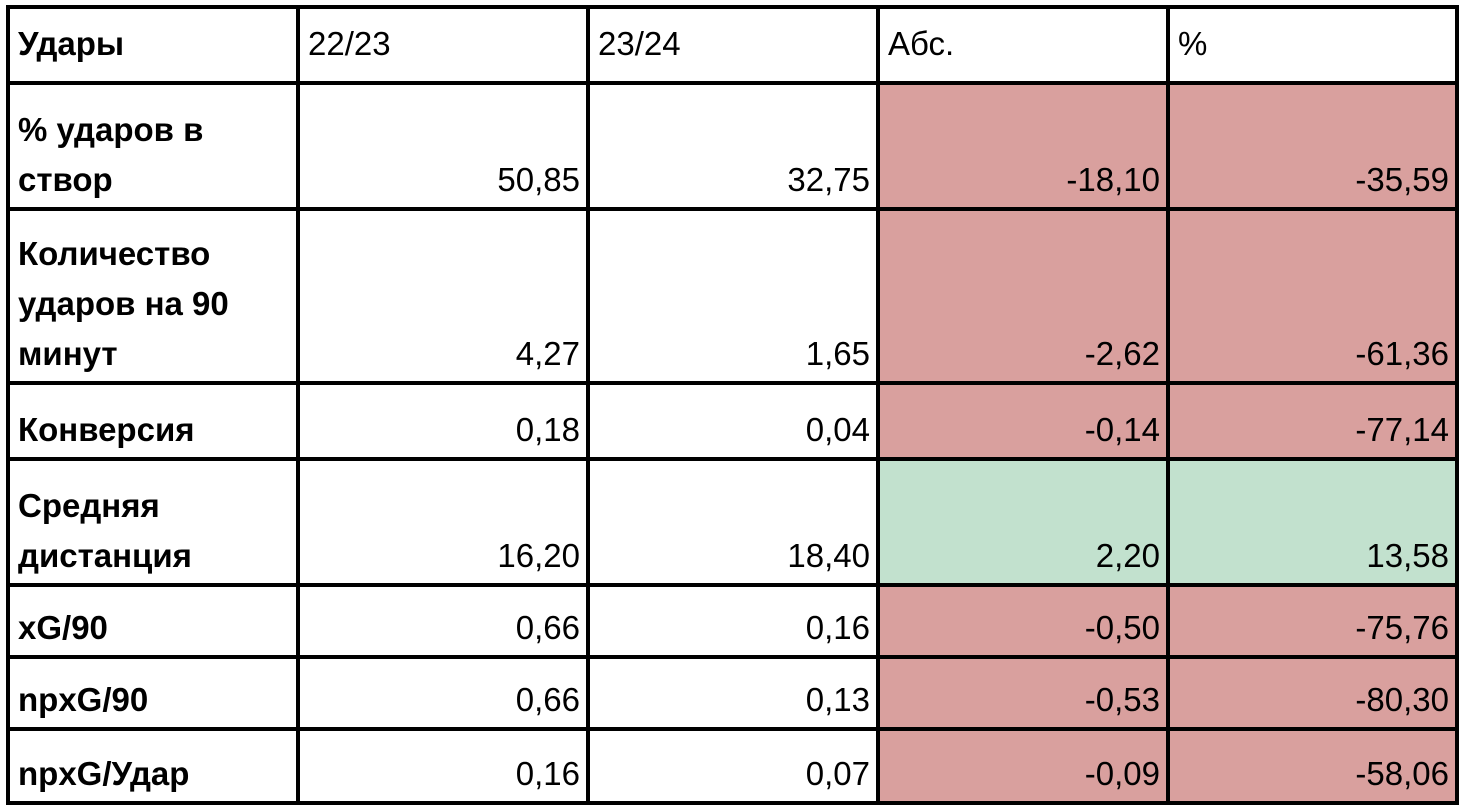 The height and width of the screenshot is (810, 1460). I want to click on pct-change-cell: 13,58, so click(1312, 522).